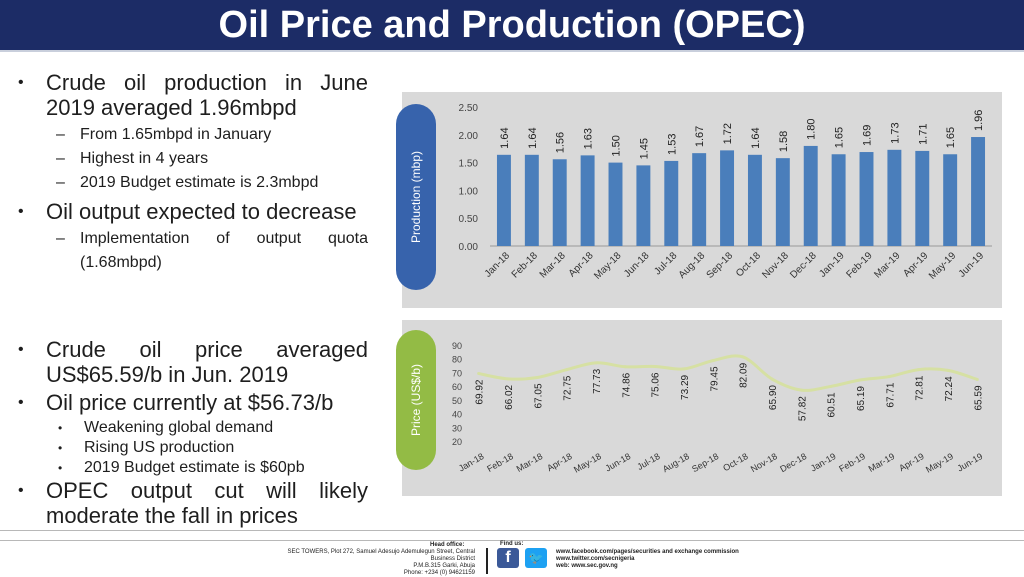 This screenshot has width=1024, height=577. I want to click on price-series-line, so click(728, 373).